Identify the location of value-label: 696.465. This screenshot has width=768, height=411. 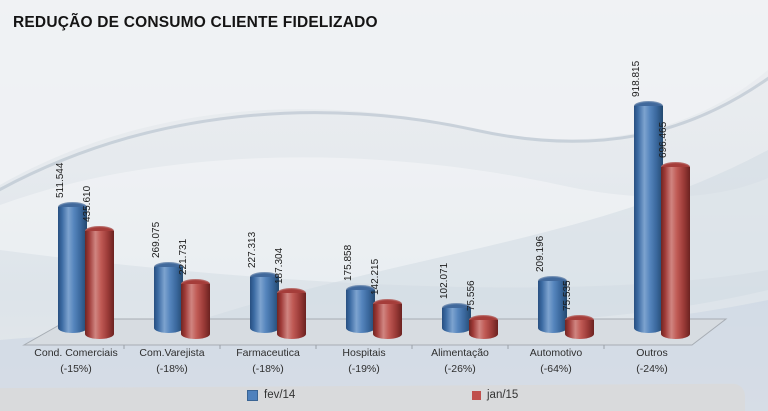
(663, 139).